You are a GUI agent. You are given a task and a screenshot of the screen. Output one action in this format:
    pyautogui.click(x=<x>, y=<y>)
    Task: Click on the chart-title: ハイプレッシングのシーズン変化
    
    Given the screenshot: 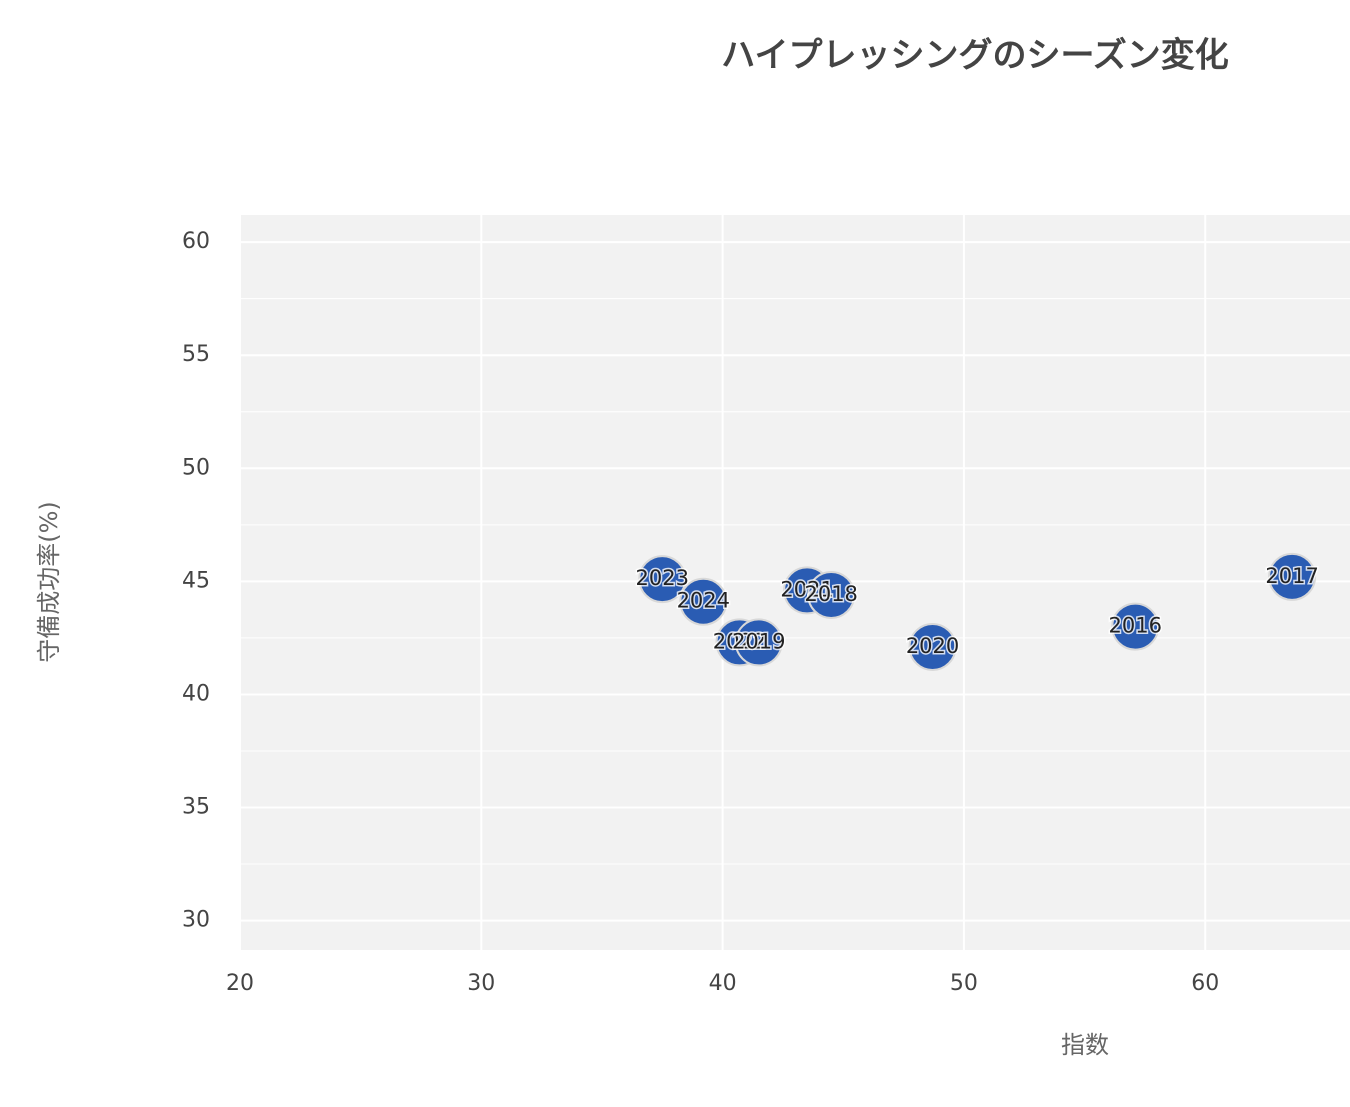 What is the action you would take?
    pyautogui.click(x=975, y=56)
    